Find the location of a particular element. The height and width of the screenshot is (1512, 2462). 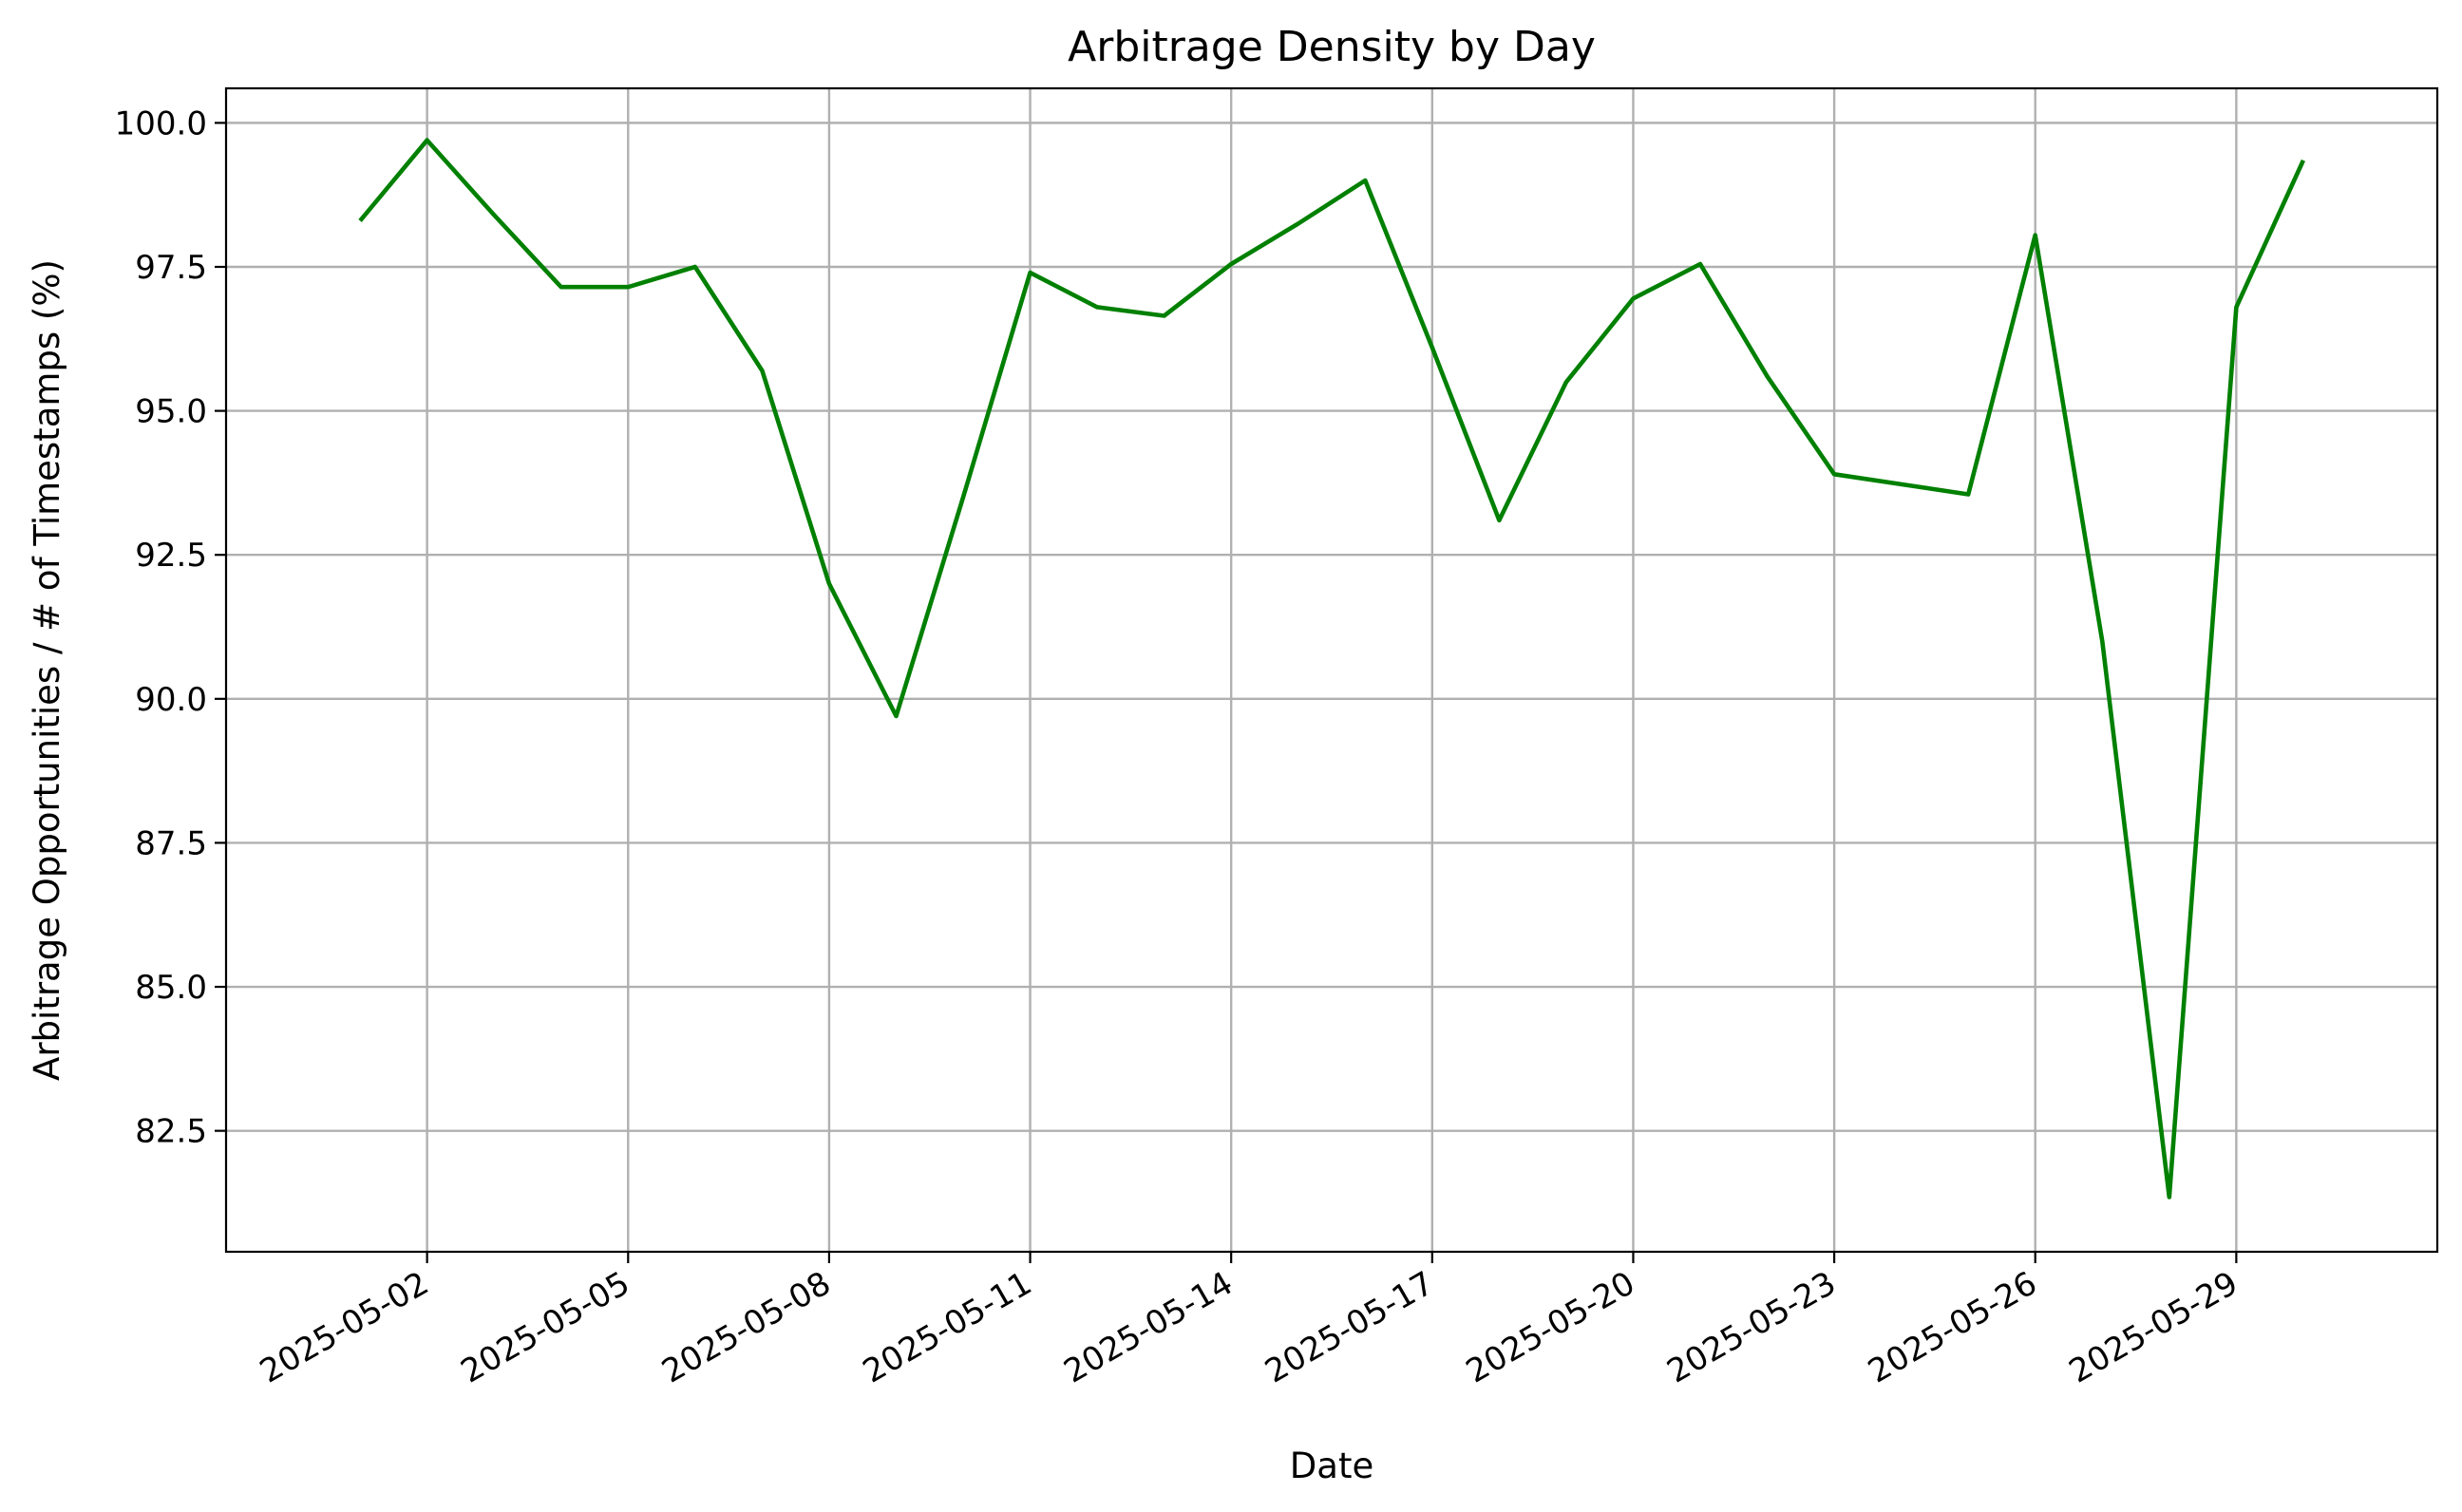

y-tick-label: 100.0 is located at coordinates (161, 123).